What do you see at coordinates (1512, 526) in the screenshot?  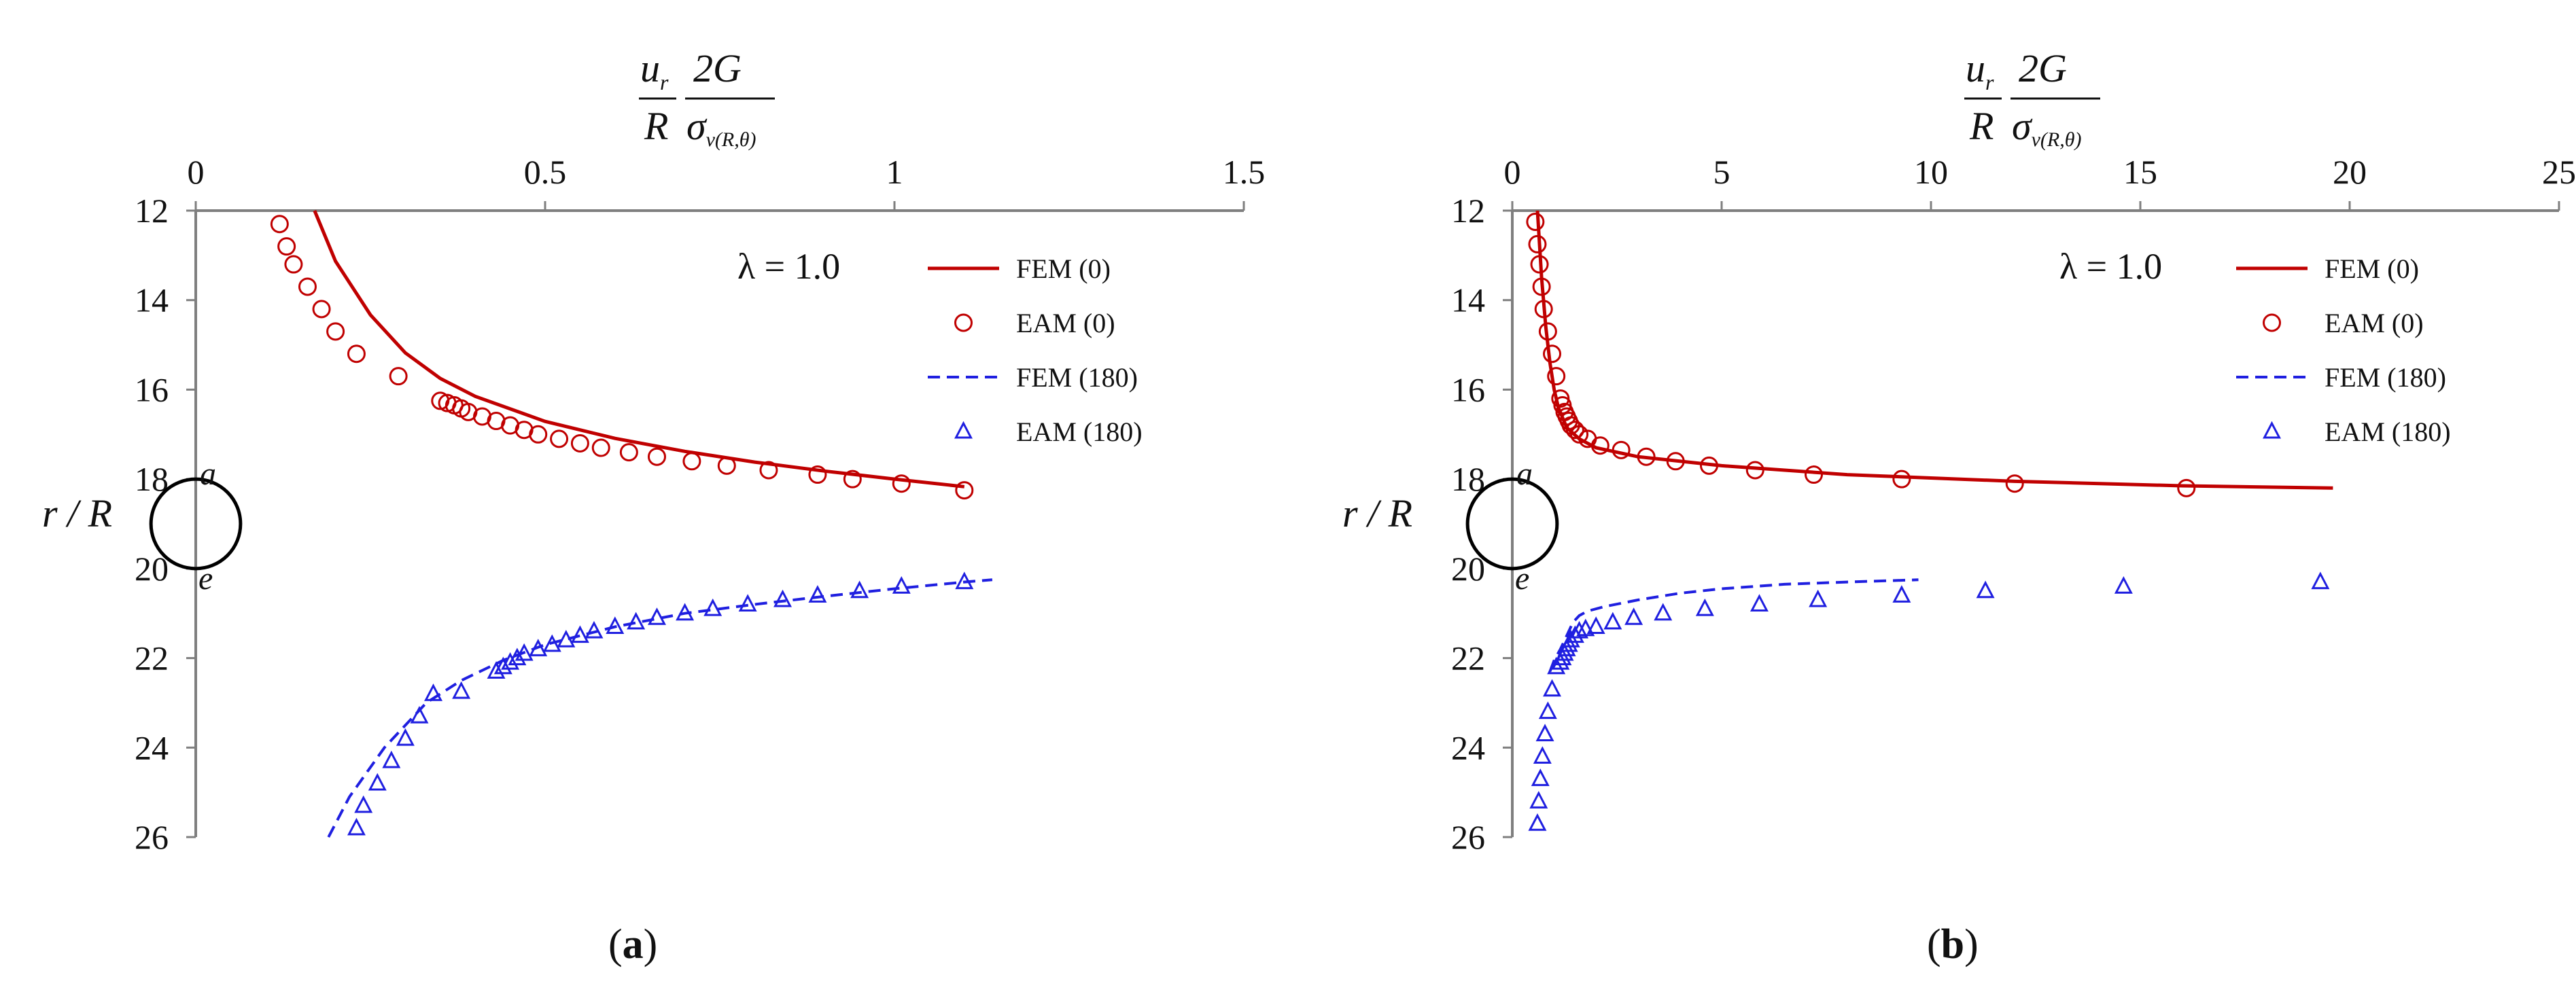 I see `panel-b-opening-circle: ae` at bounding box center [1512, 526].